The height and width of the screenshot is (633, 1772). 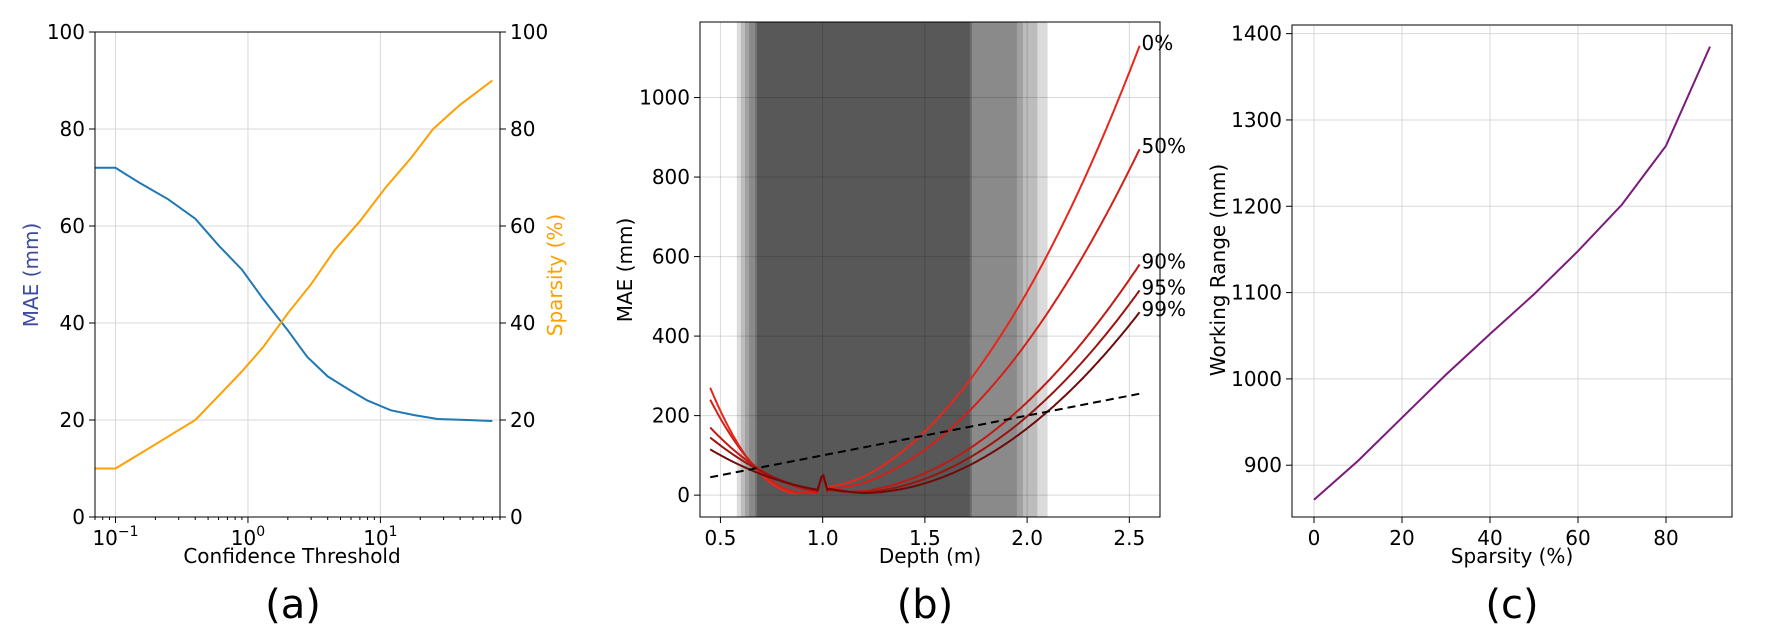 I want to click on panel-c-xtick-label: 80, so click(x=1665, y=538).